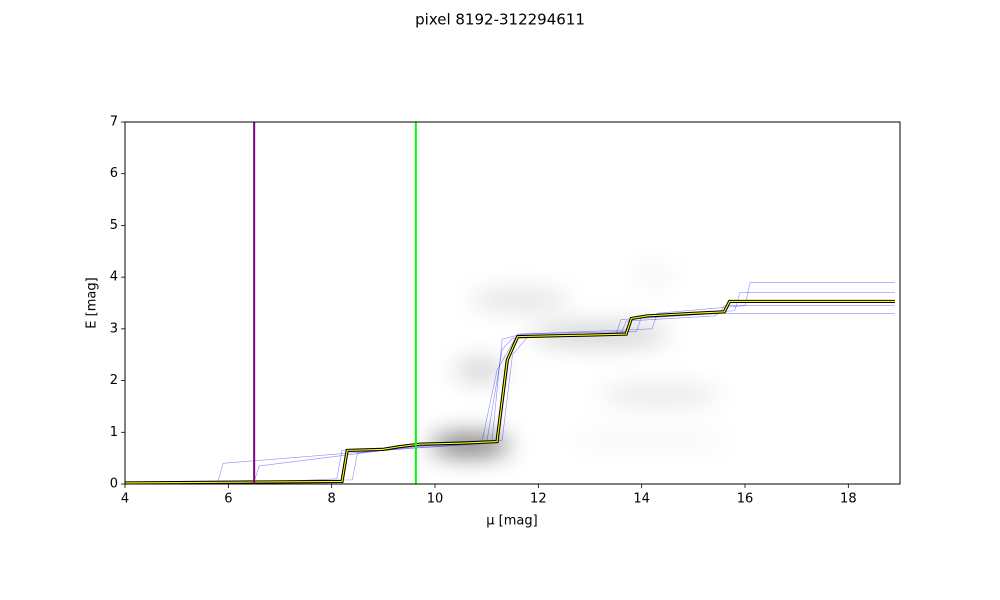 Image resolution: width=1000 pixels, height=600 pixels. What do you see at coordinates (114, 484) in the screenshot?
I see `y-tick-label: 0` at bounding box center [114, 484].